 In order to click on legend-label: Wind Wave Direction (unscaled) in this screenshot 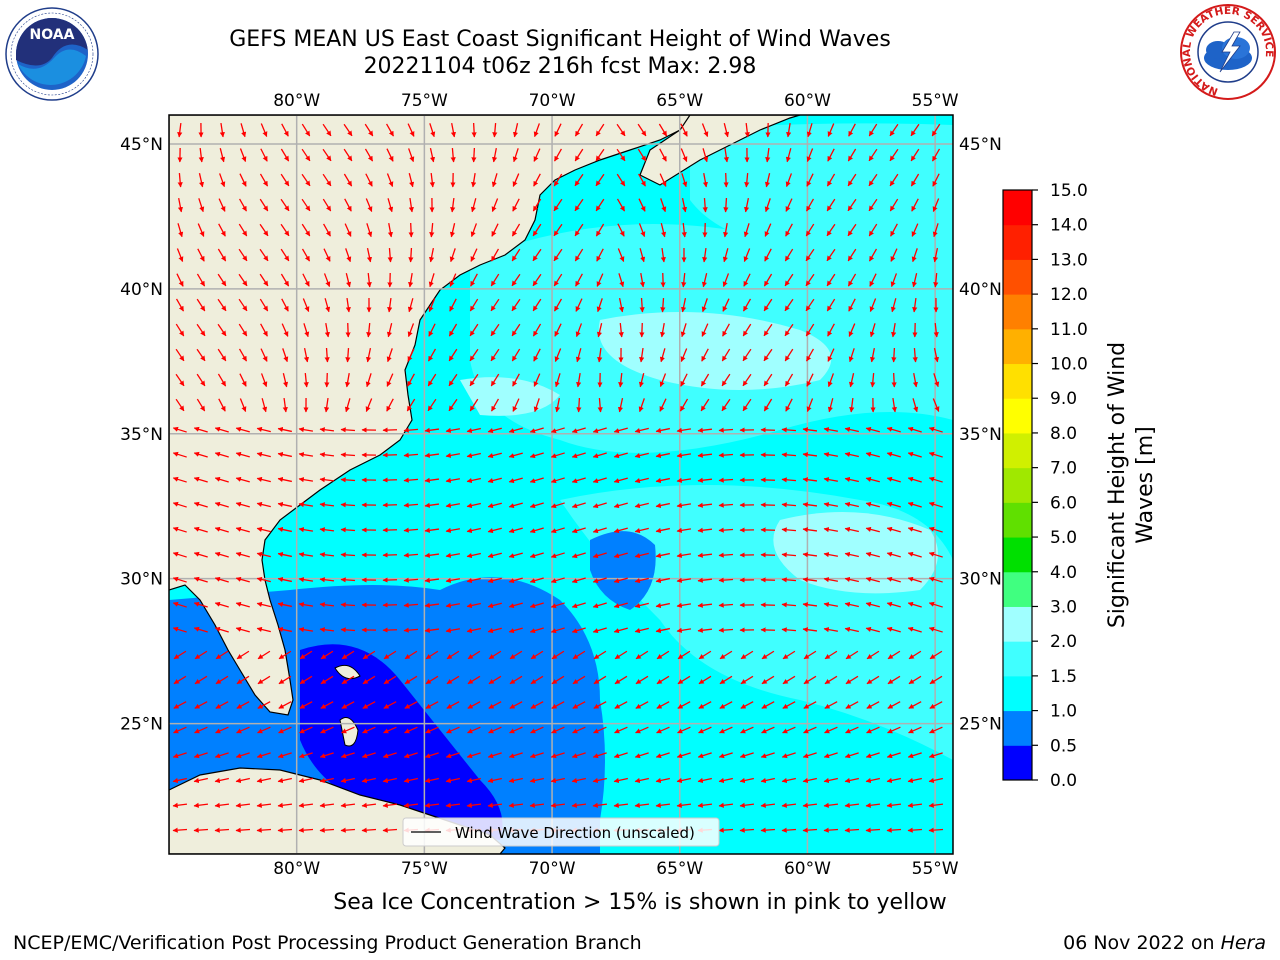, I will do `click(575, 833)`.